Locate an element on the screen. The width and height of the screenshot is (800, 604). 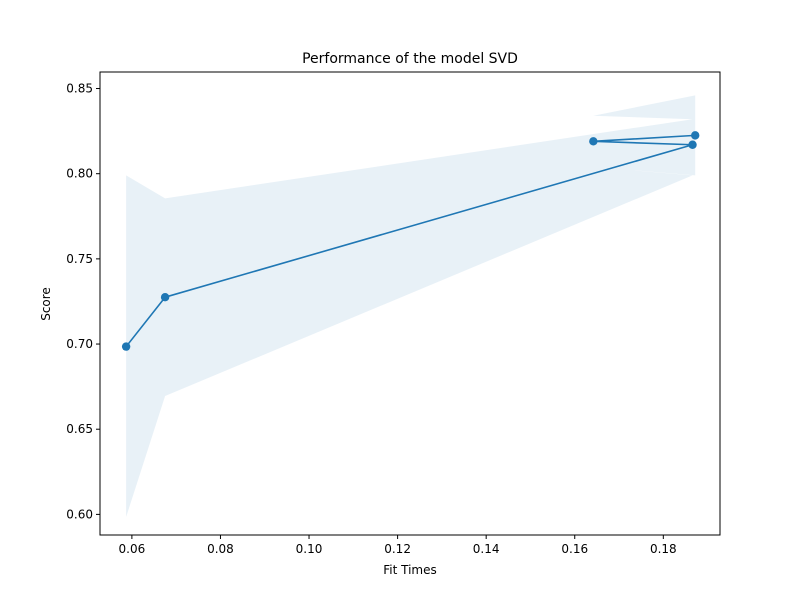
x-tick-label: 0.16 is located at coordinates (574, 549).